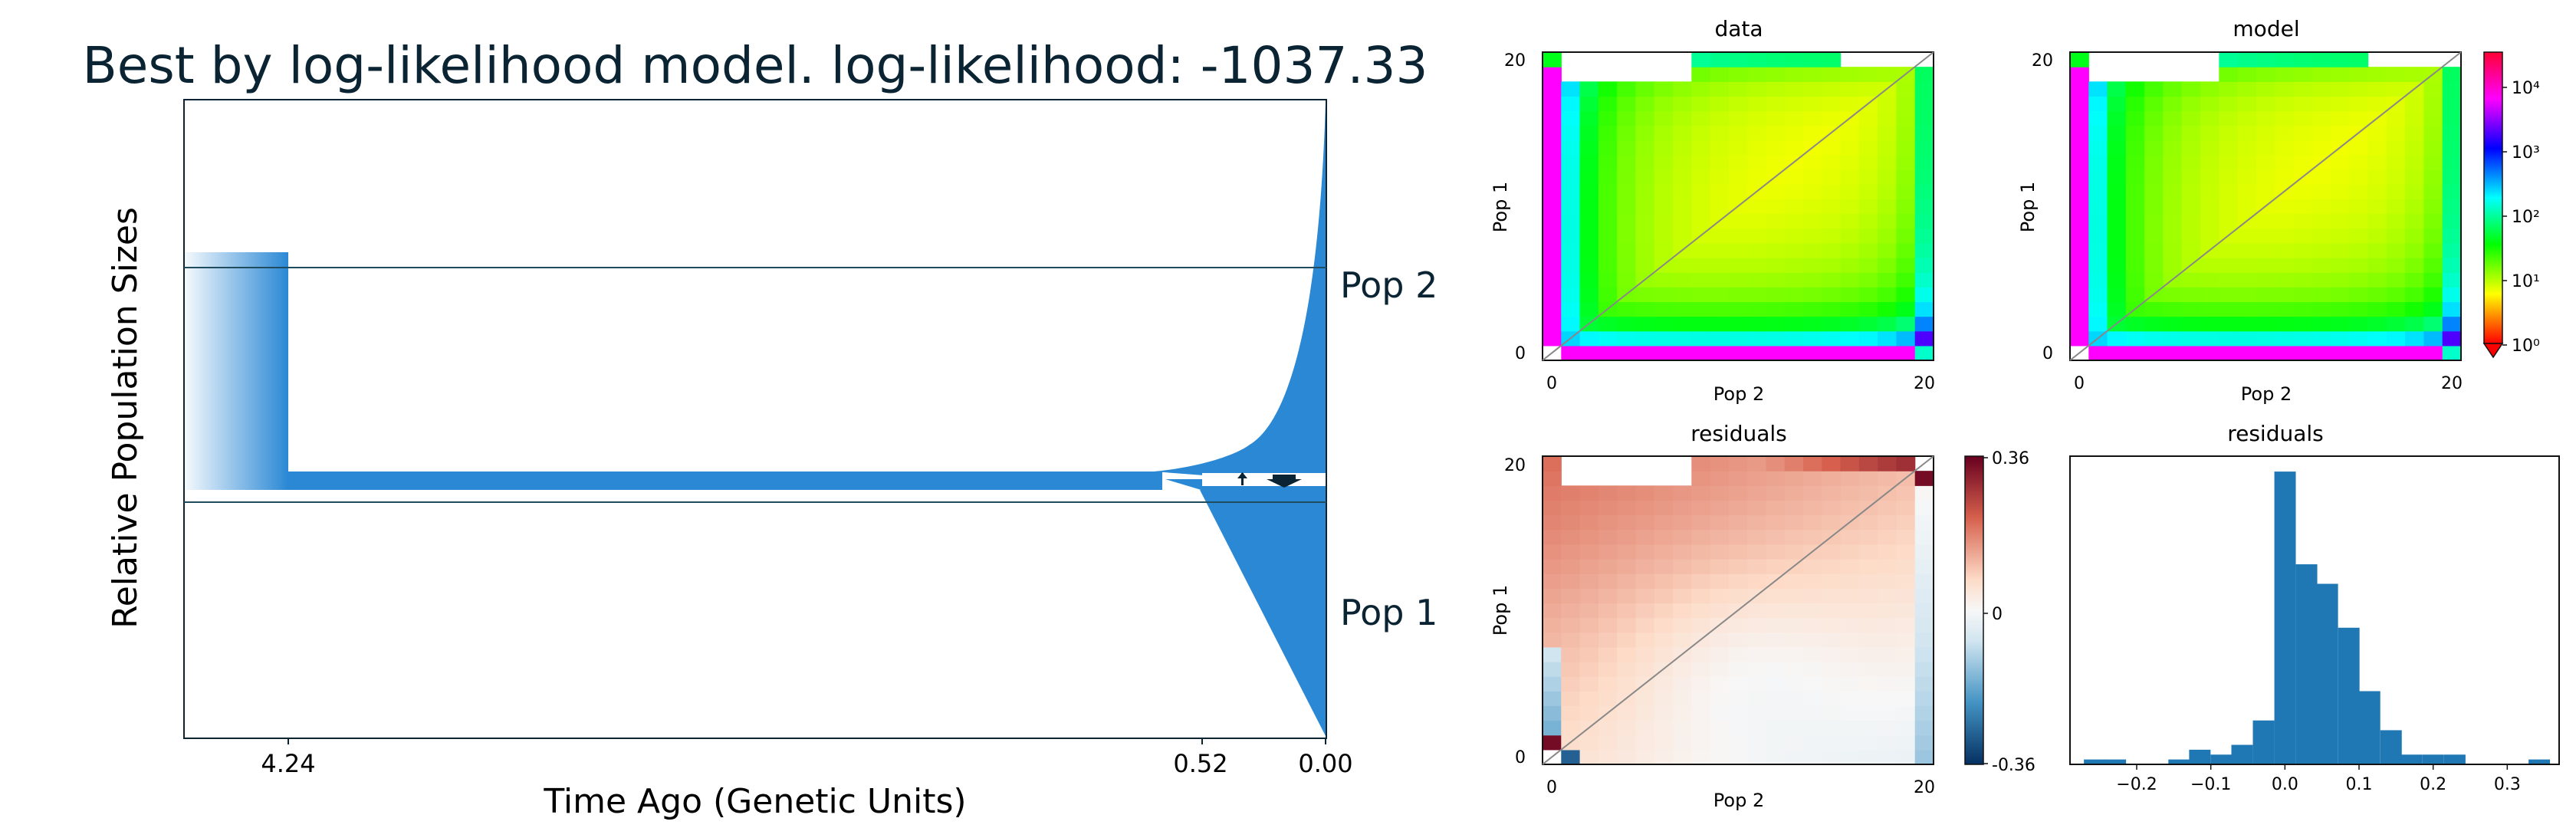 Image resolution: width=2576 pixels, height=828 pixels. What do you see at coordinates (2042, 61) in the screenshot?
I see `ytick-label: 20` at bounding box center [2042, 61].